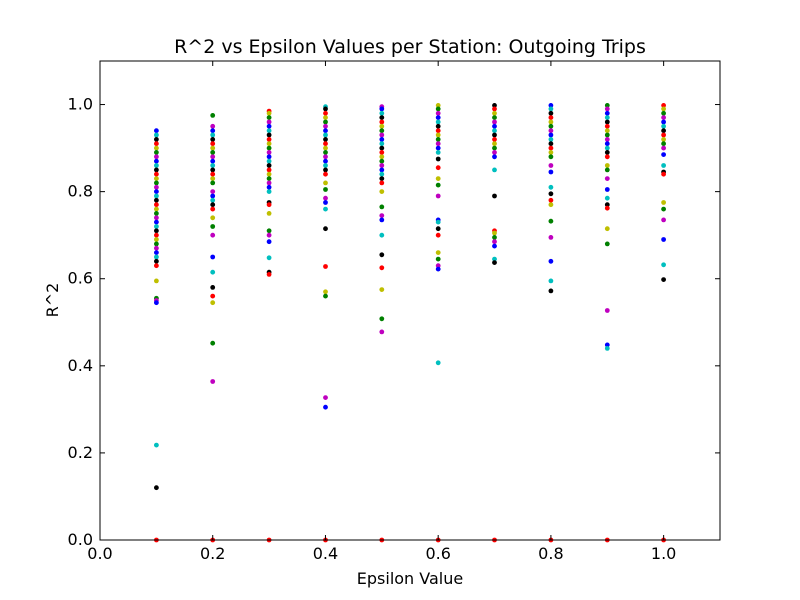 This screenshot has width=800, height=600. Describe the element at coordinates (80, 191) in the screenshot. I see `y-tick-label: 0.8` at that location.